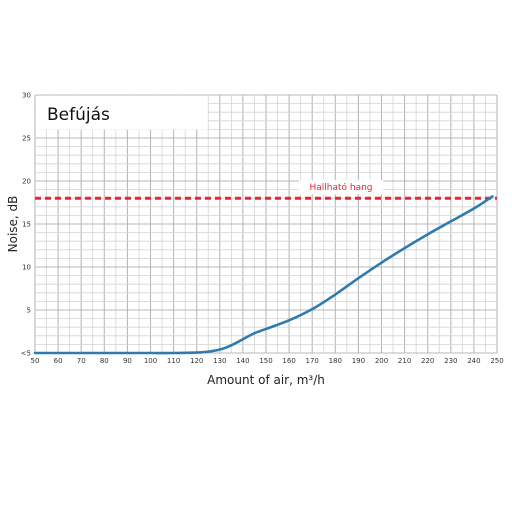 The image size is (512, 512). I want to click on x-tick-label: 70, so click(81, 361).